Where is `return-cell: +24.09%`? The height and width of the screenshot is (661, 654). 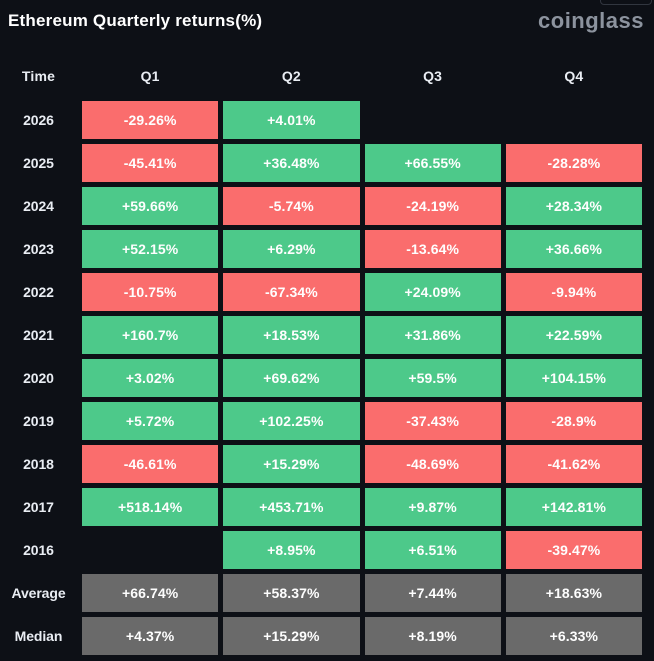 return-cell: +24.09% is located at coordinates (432, 292).